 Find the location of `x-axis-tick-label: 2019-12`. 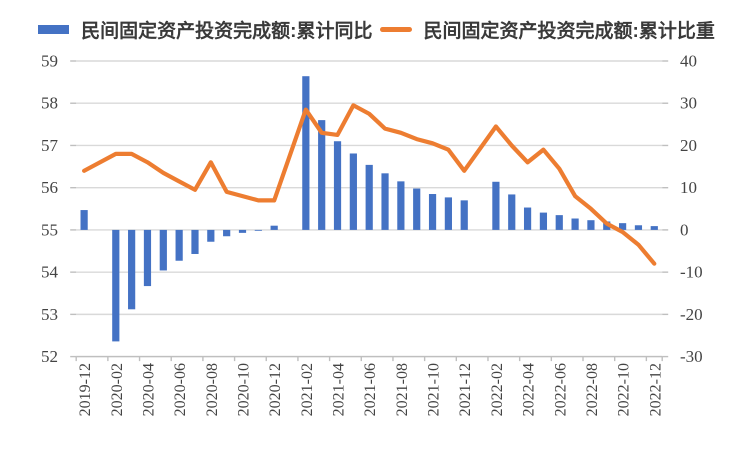

x-axis-tick-label: 2019-12 is located at coordinates (85, 389).